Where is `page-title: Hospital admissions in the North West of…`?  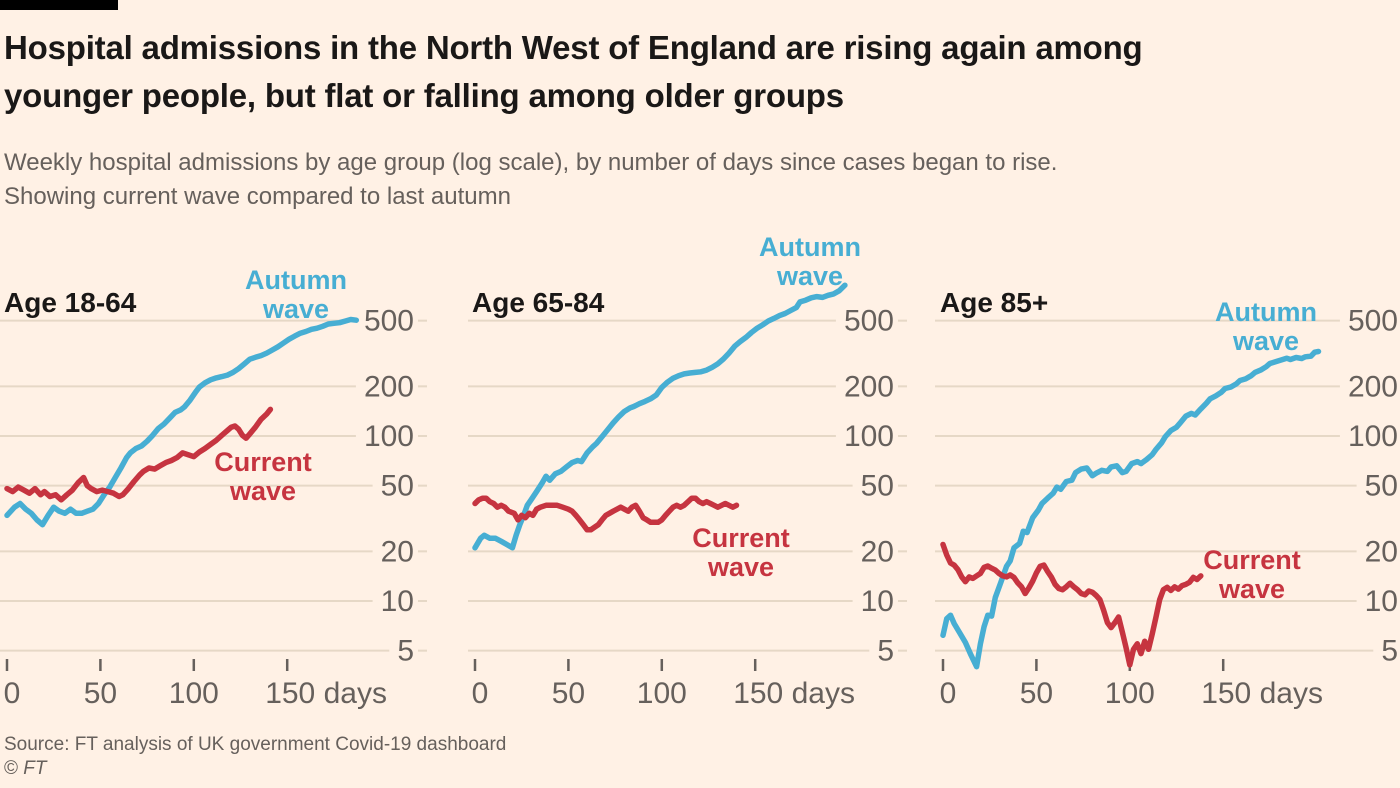
page-title: Hospital admissions in the North West of… is located at coordinates (573, 72).